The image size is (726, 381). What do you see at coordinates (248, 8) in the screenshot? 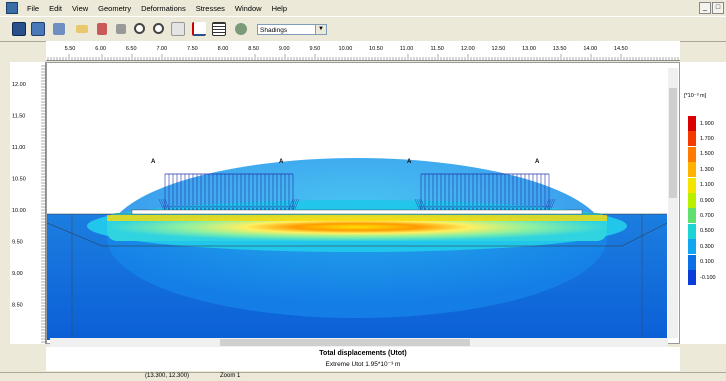
I see `menu-window: Window` at bounding box center [248, 8].